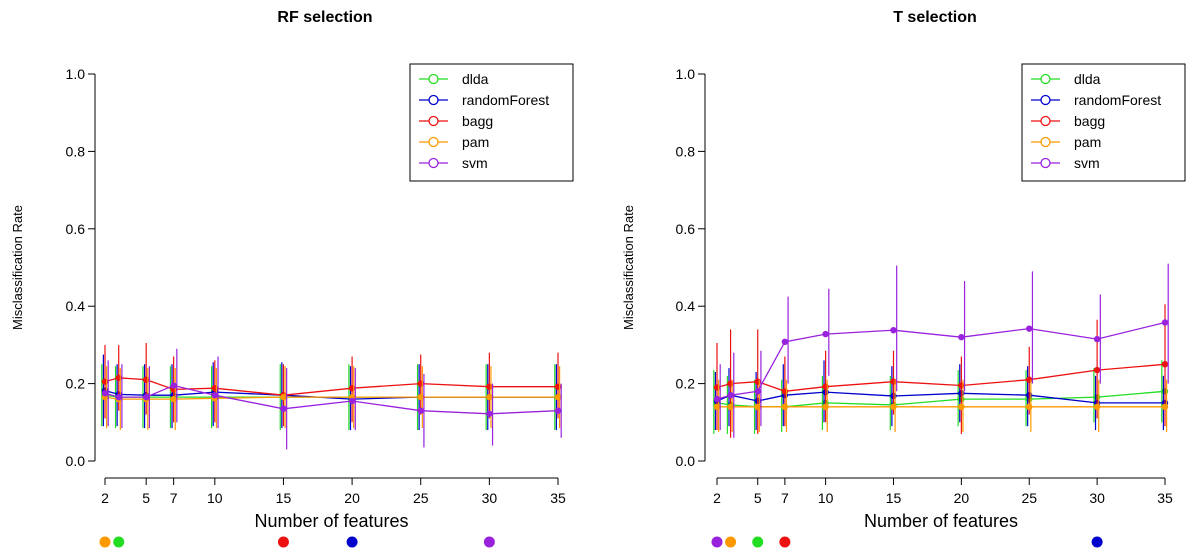 The image size is (1191, 554). Describe the element at coordinates (1087, 79) in the screenshot. I see `legend-label: dlda` at that location.